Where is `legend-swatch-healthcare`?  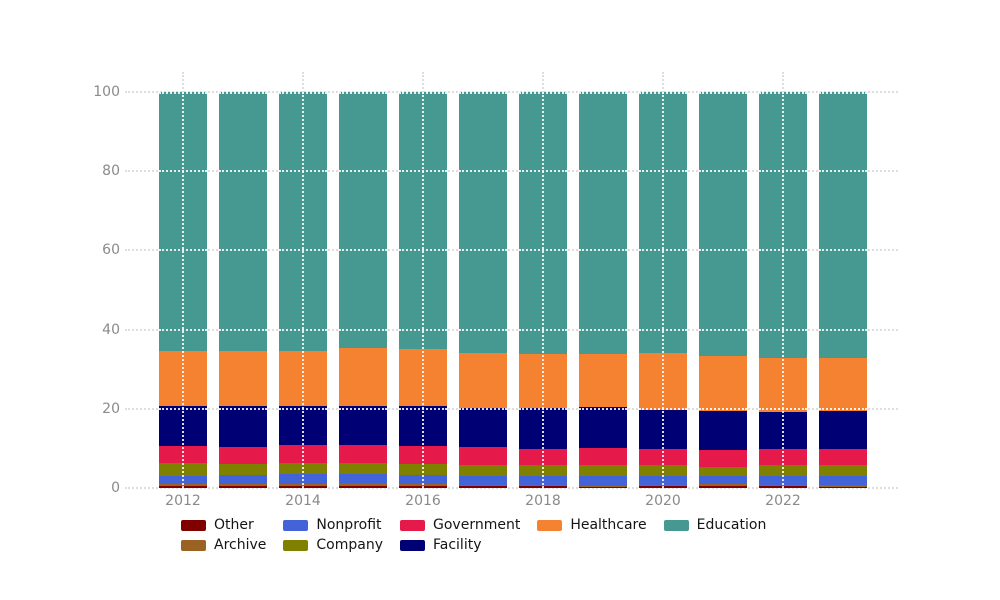 legend-swatch-healthcare is located at coordinates (550, 525).